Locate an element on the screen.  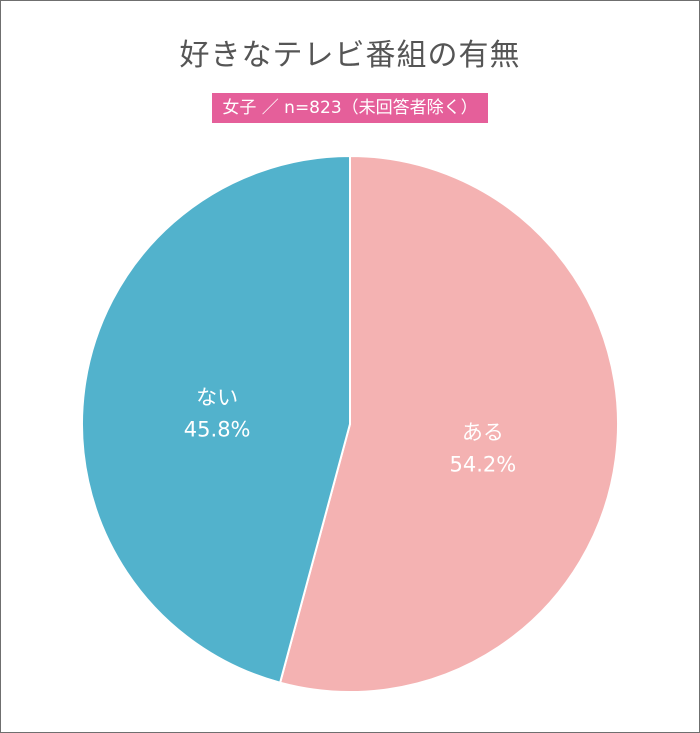
chart-subtitle: 女子 ／ n=823（未回答者除く） is located at coordinates (350, 108).